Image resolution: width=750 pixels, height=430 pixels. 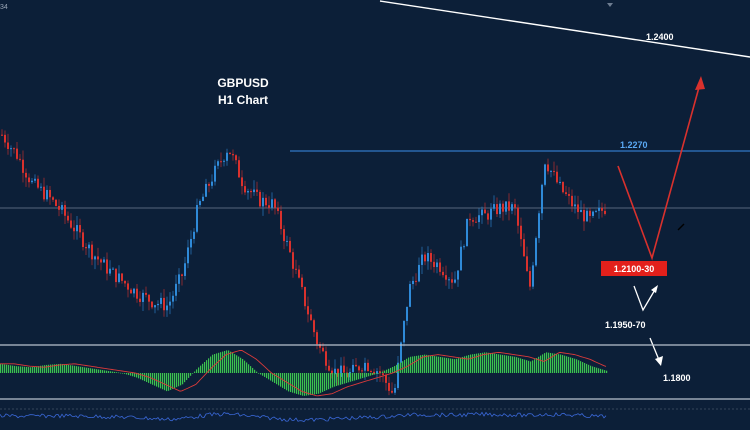 What do you see at coordinates (303, 417) in the screenshot?
I see `oscillator-line` at bounding box center [303, 417].